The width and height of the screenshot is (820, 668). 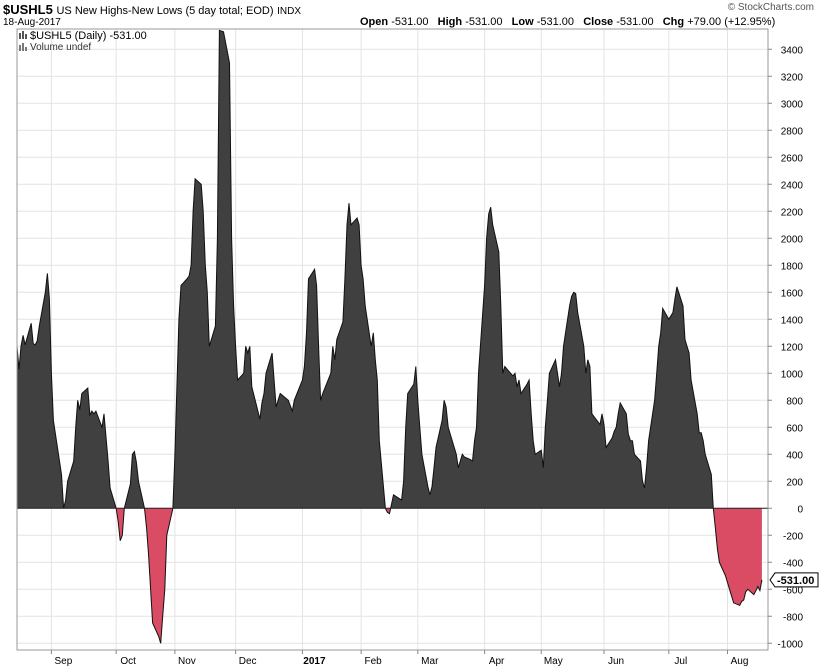 What do you see at coordinates (792, 104) in the screenshot?
I see `y-tick-label: 3000` at bounding box center [792, 104].